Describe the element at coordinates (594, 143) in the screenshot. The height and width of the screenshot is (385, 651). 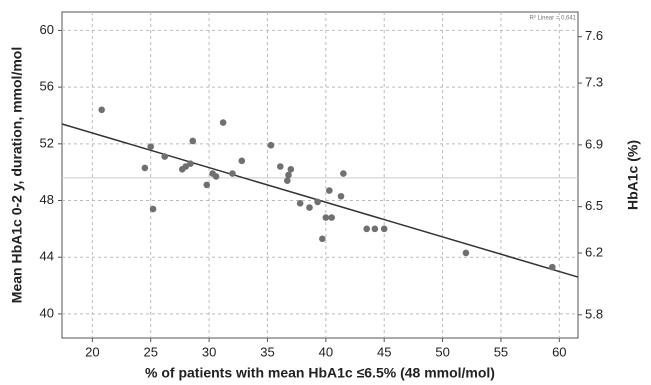
I see `y2-tick-label: 6.9` at that location.